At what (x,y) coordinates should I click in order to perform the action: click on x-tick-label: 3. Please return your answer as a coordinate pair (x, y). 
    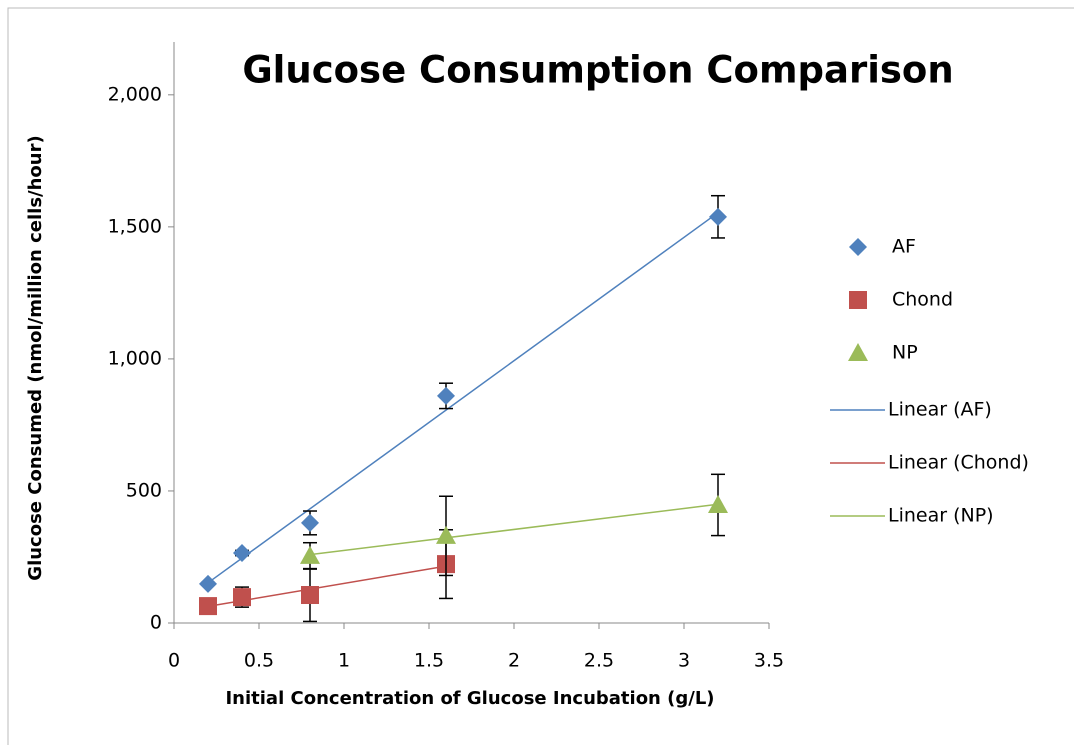
    Looking at the image, I should click on (684, 661).